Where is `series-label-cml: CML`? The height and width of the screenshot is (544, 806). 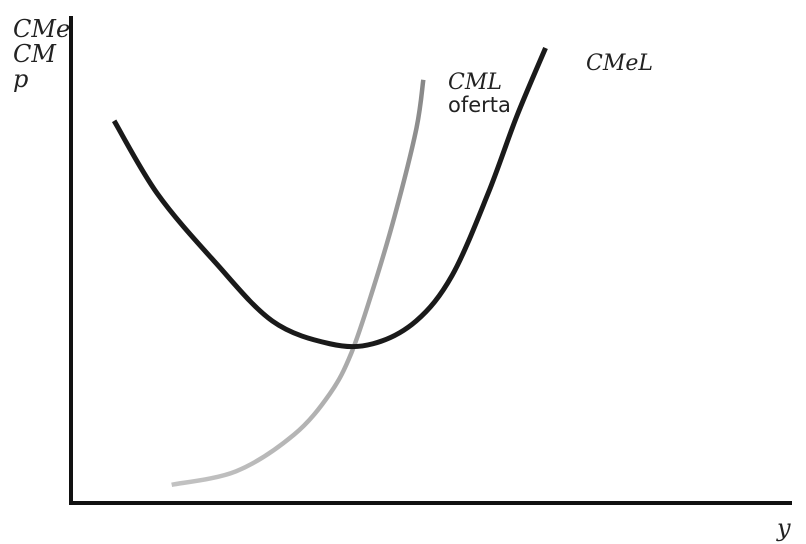
series-label-cml: CML is located at coordinates (475, 82).